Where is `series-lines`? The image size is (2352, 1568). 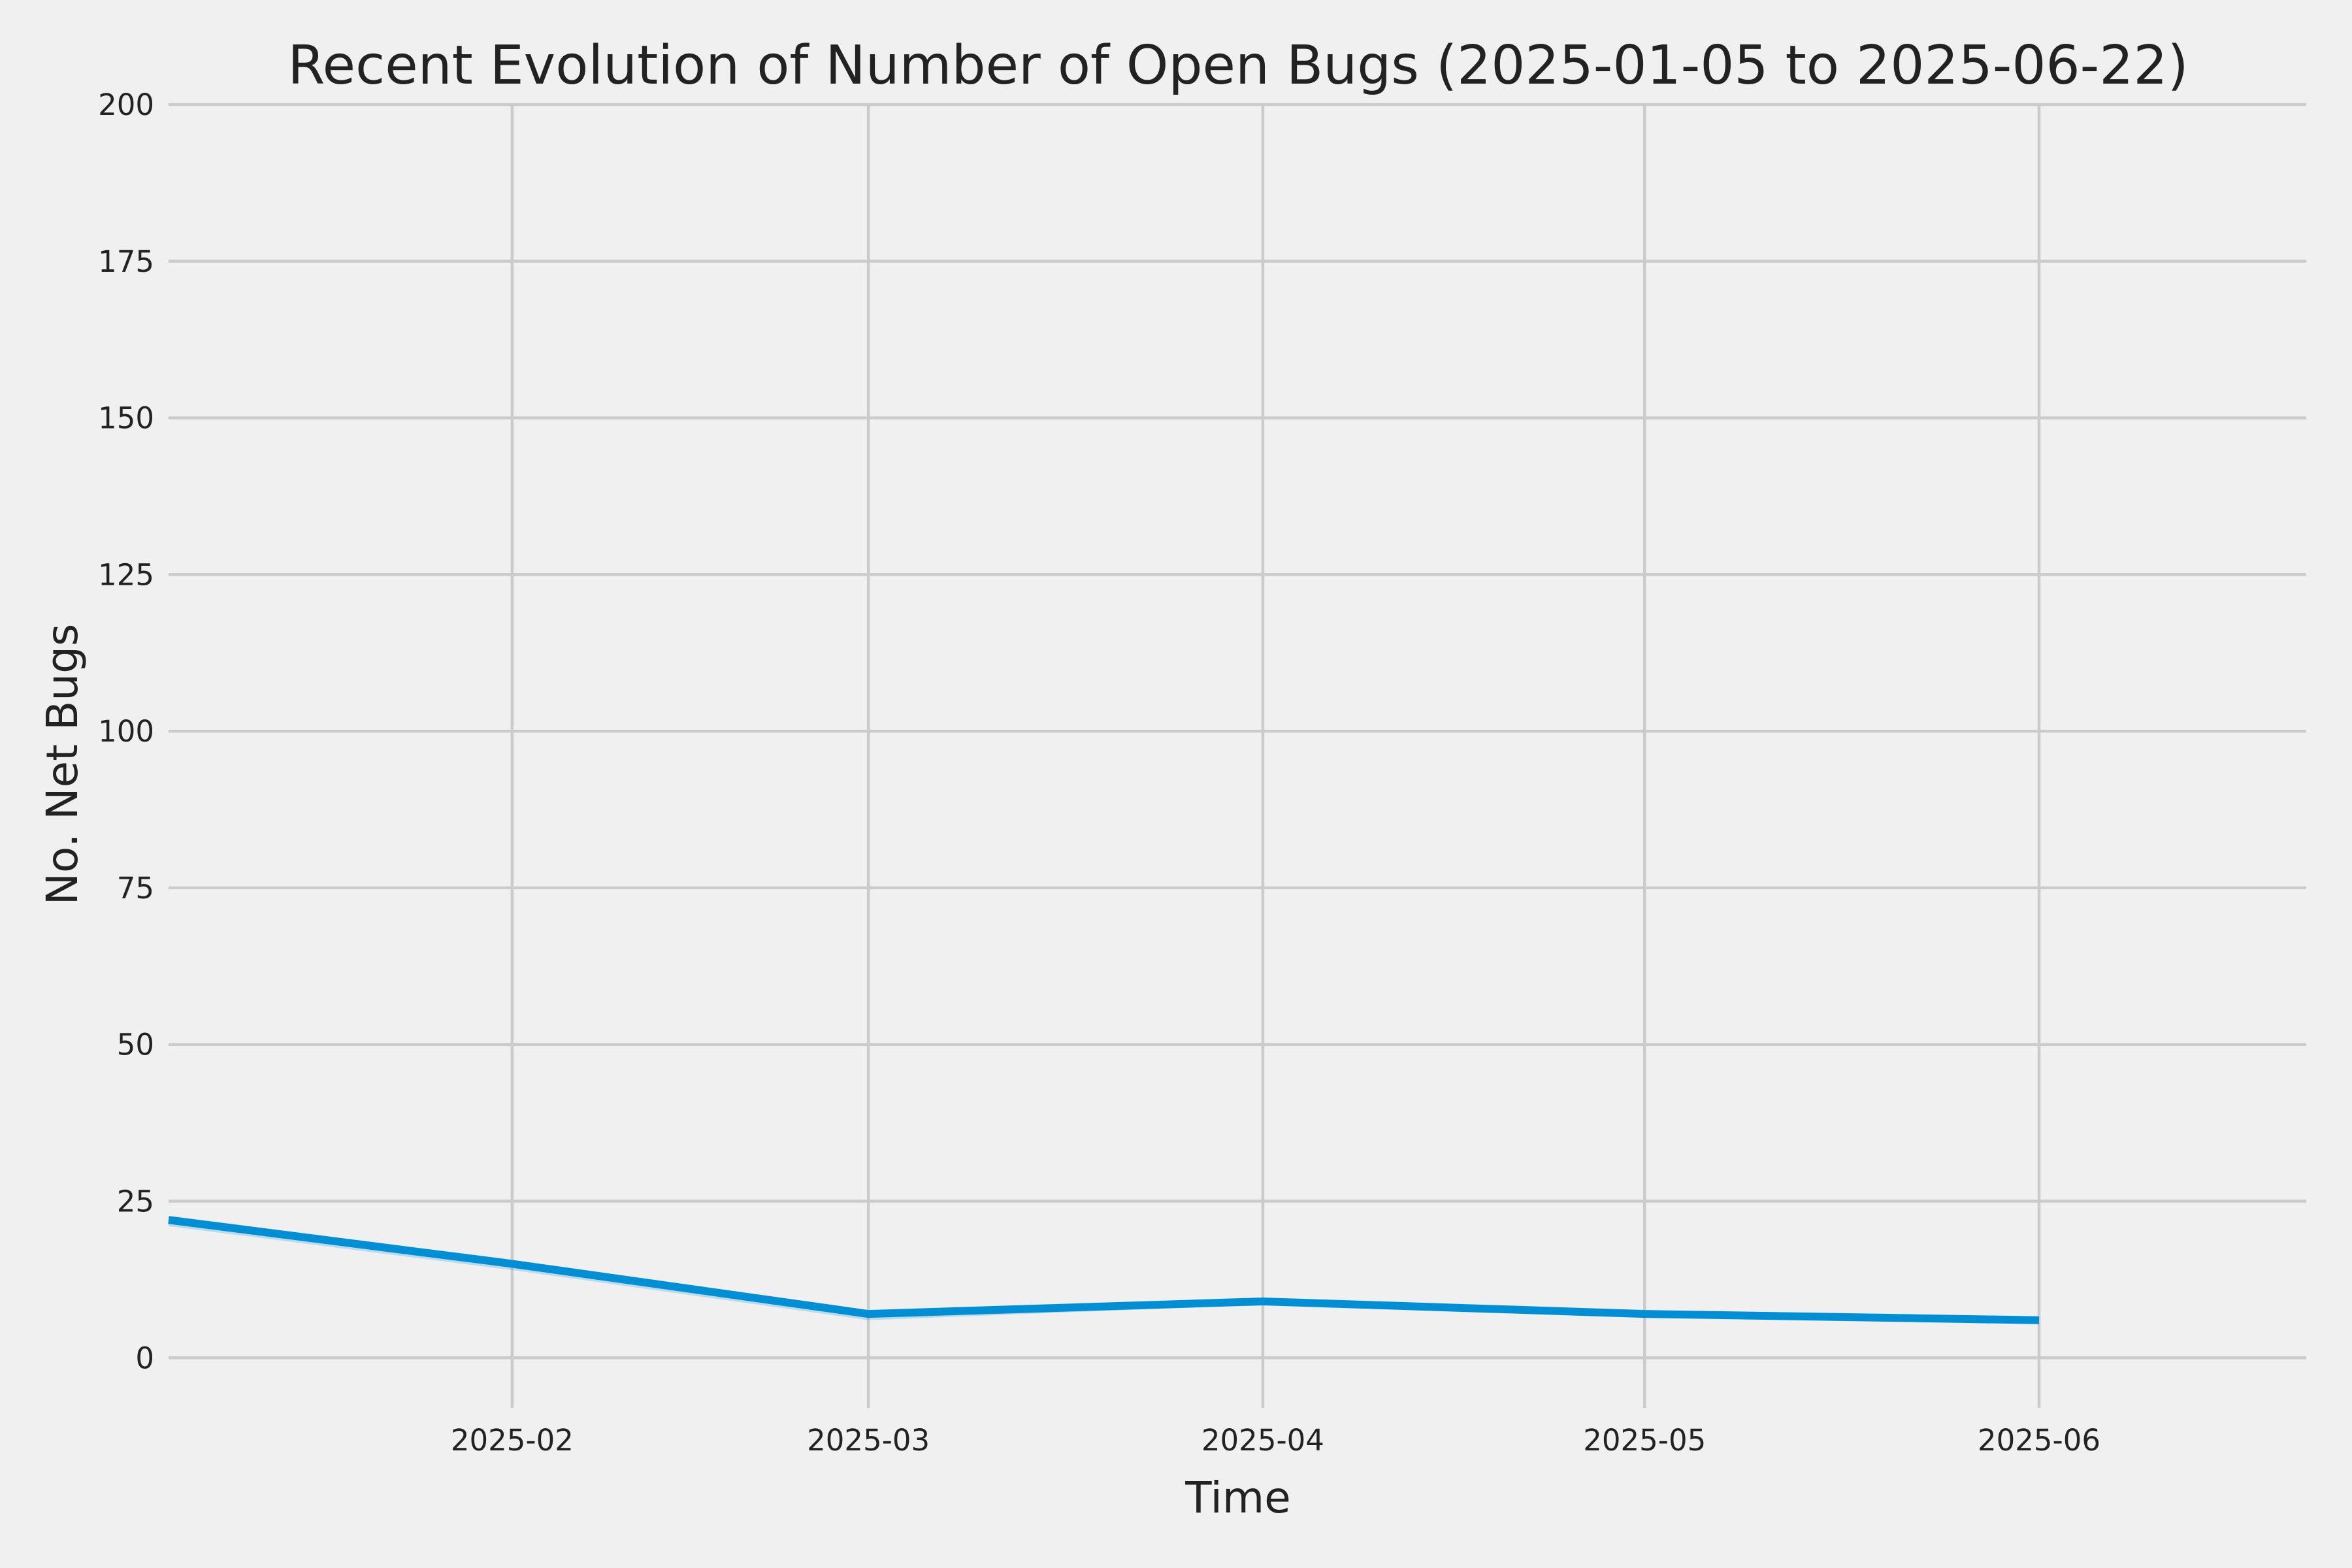 series-lines is located at coordinates (1104, 1270).